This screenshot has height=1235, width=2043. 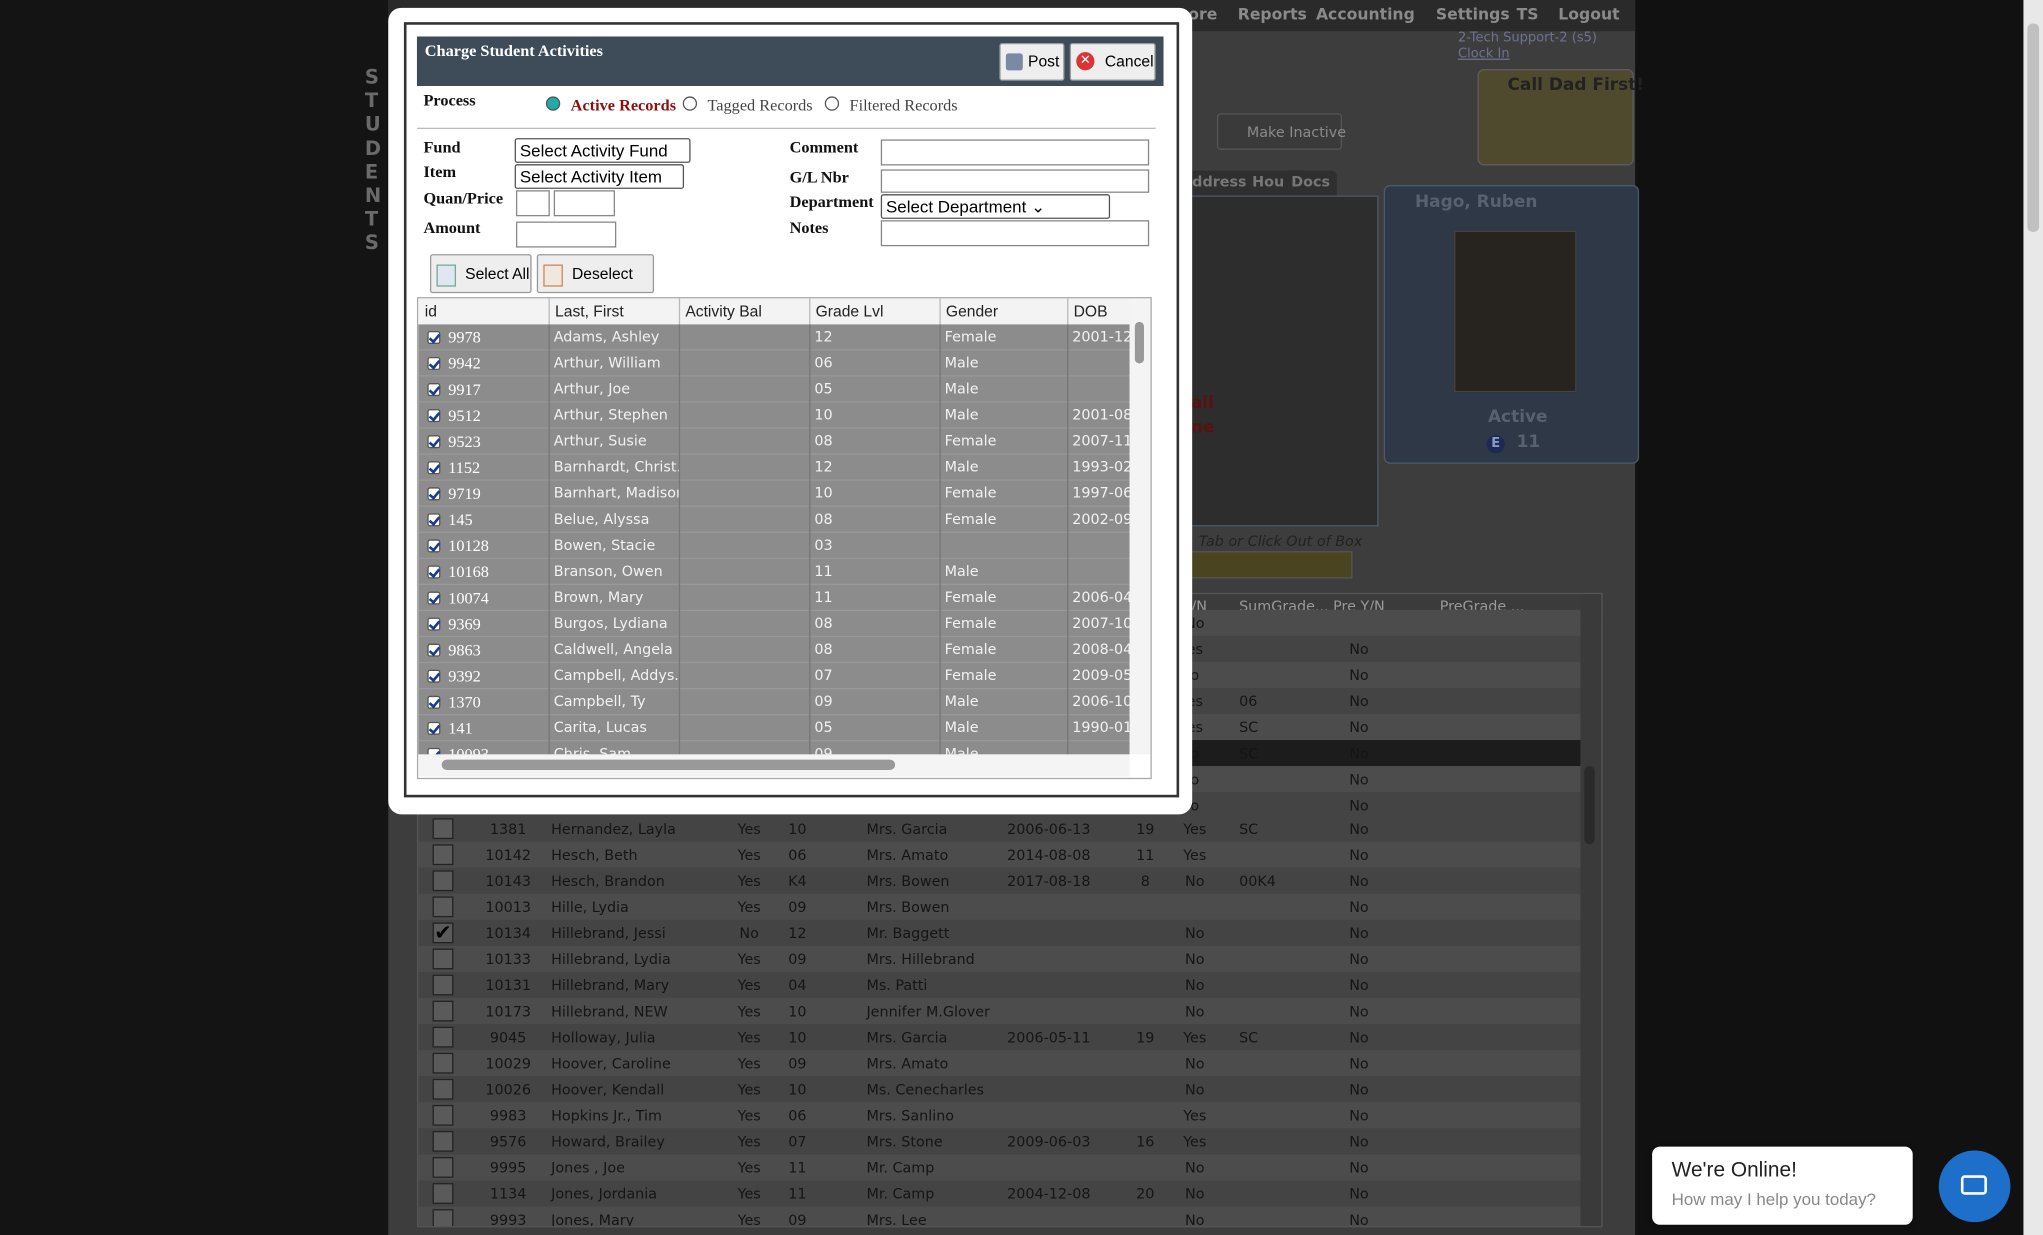 What do you see at coordinates (532, 203) in the screenshot?
I see `quantity-input` at bounding box center [532, 203].